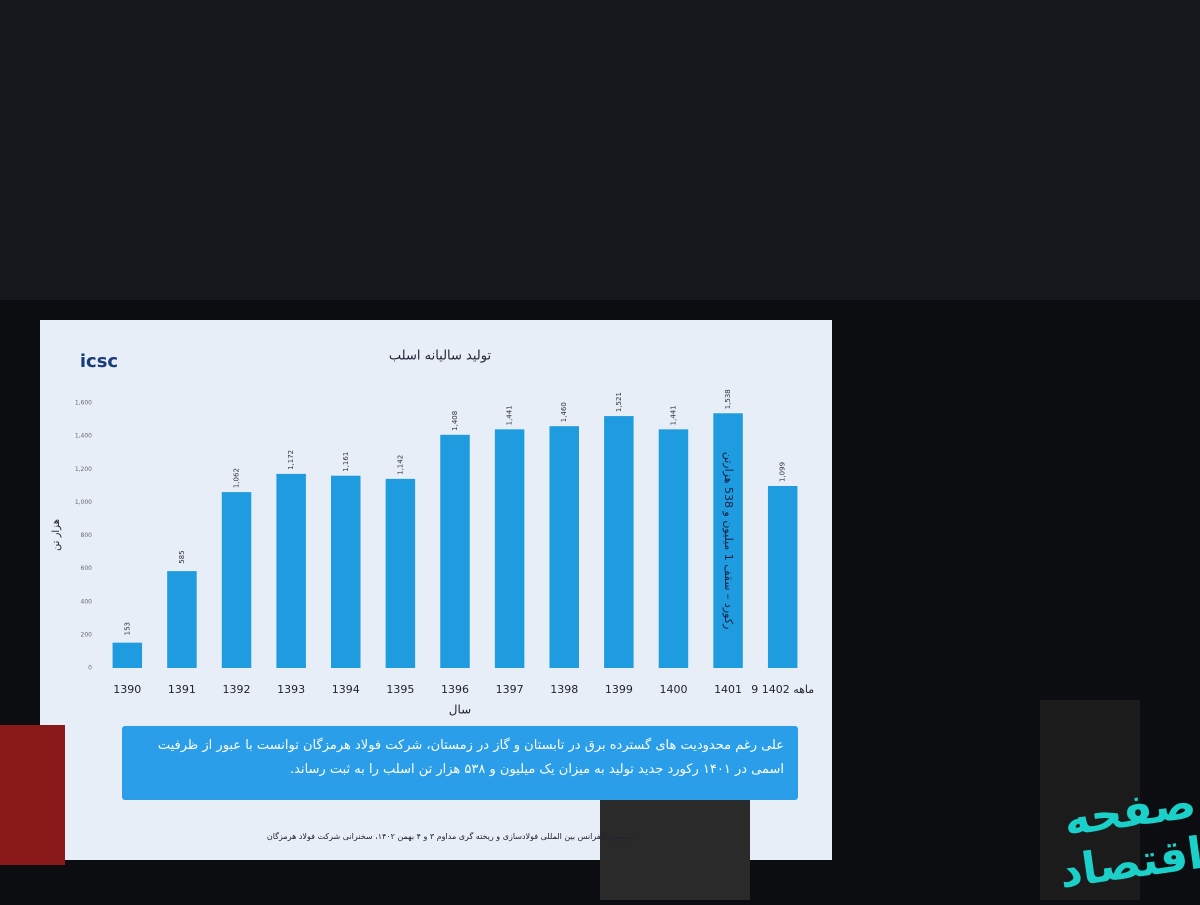 The image size is (1200, 905). I want to click on x-tick-label: 1398, so click(564, 689).